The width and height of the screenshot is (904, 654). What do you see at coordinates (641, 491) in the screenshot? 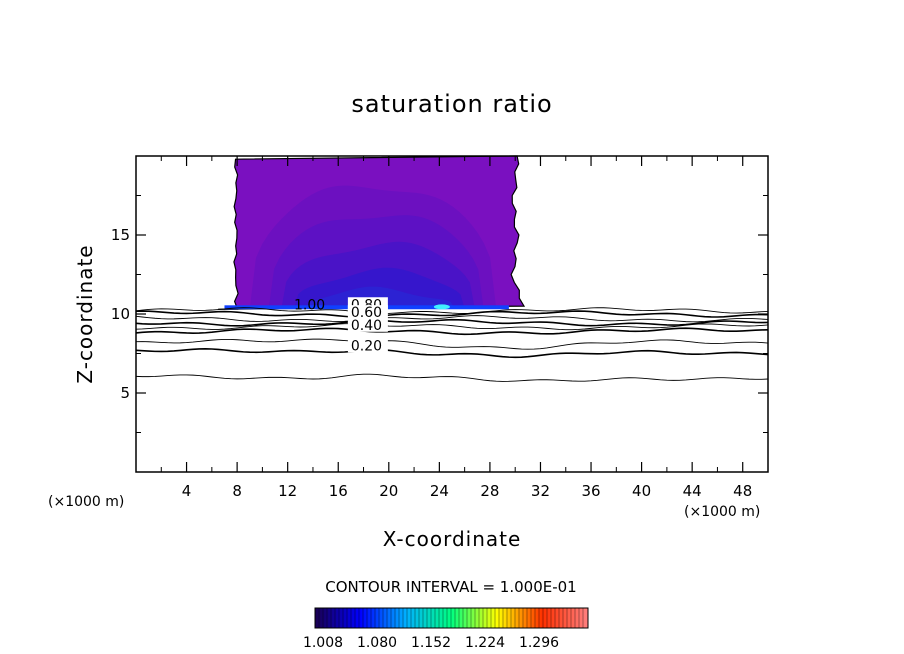
I see `x-tick-label: 40` at bounding box center [641, 491].